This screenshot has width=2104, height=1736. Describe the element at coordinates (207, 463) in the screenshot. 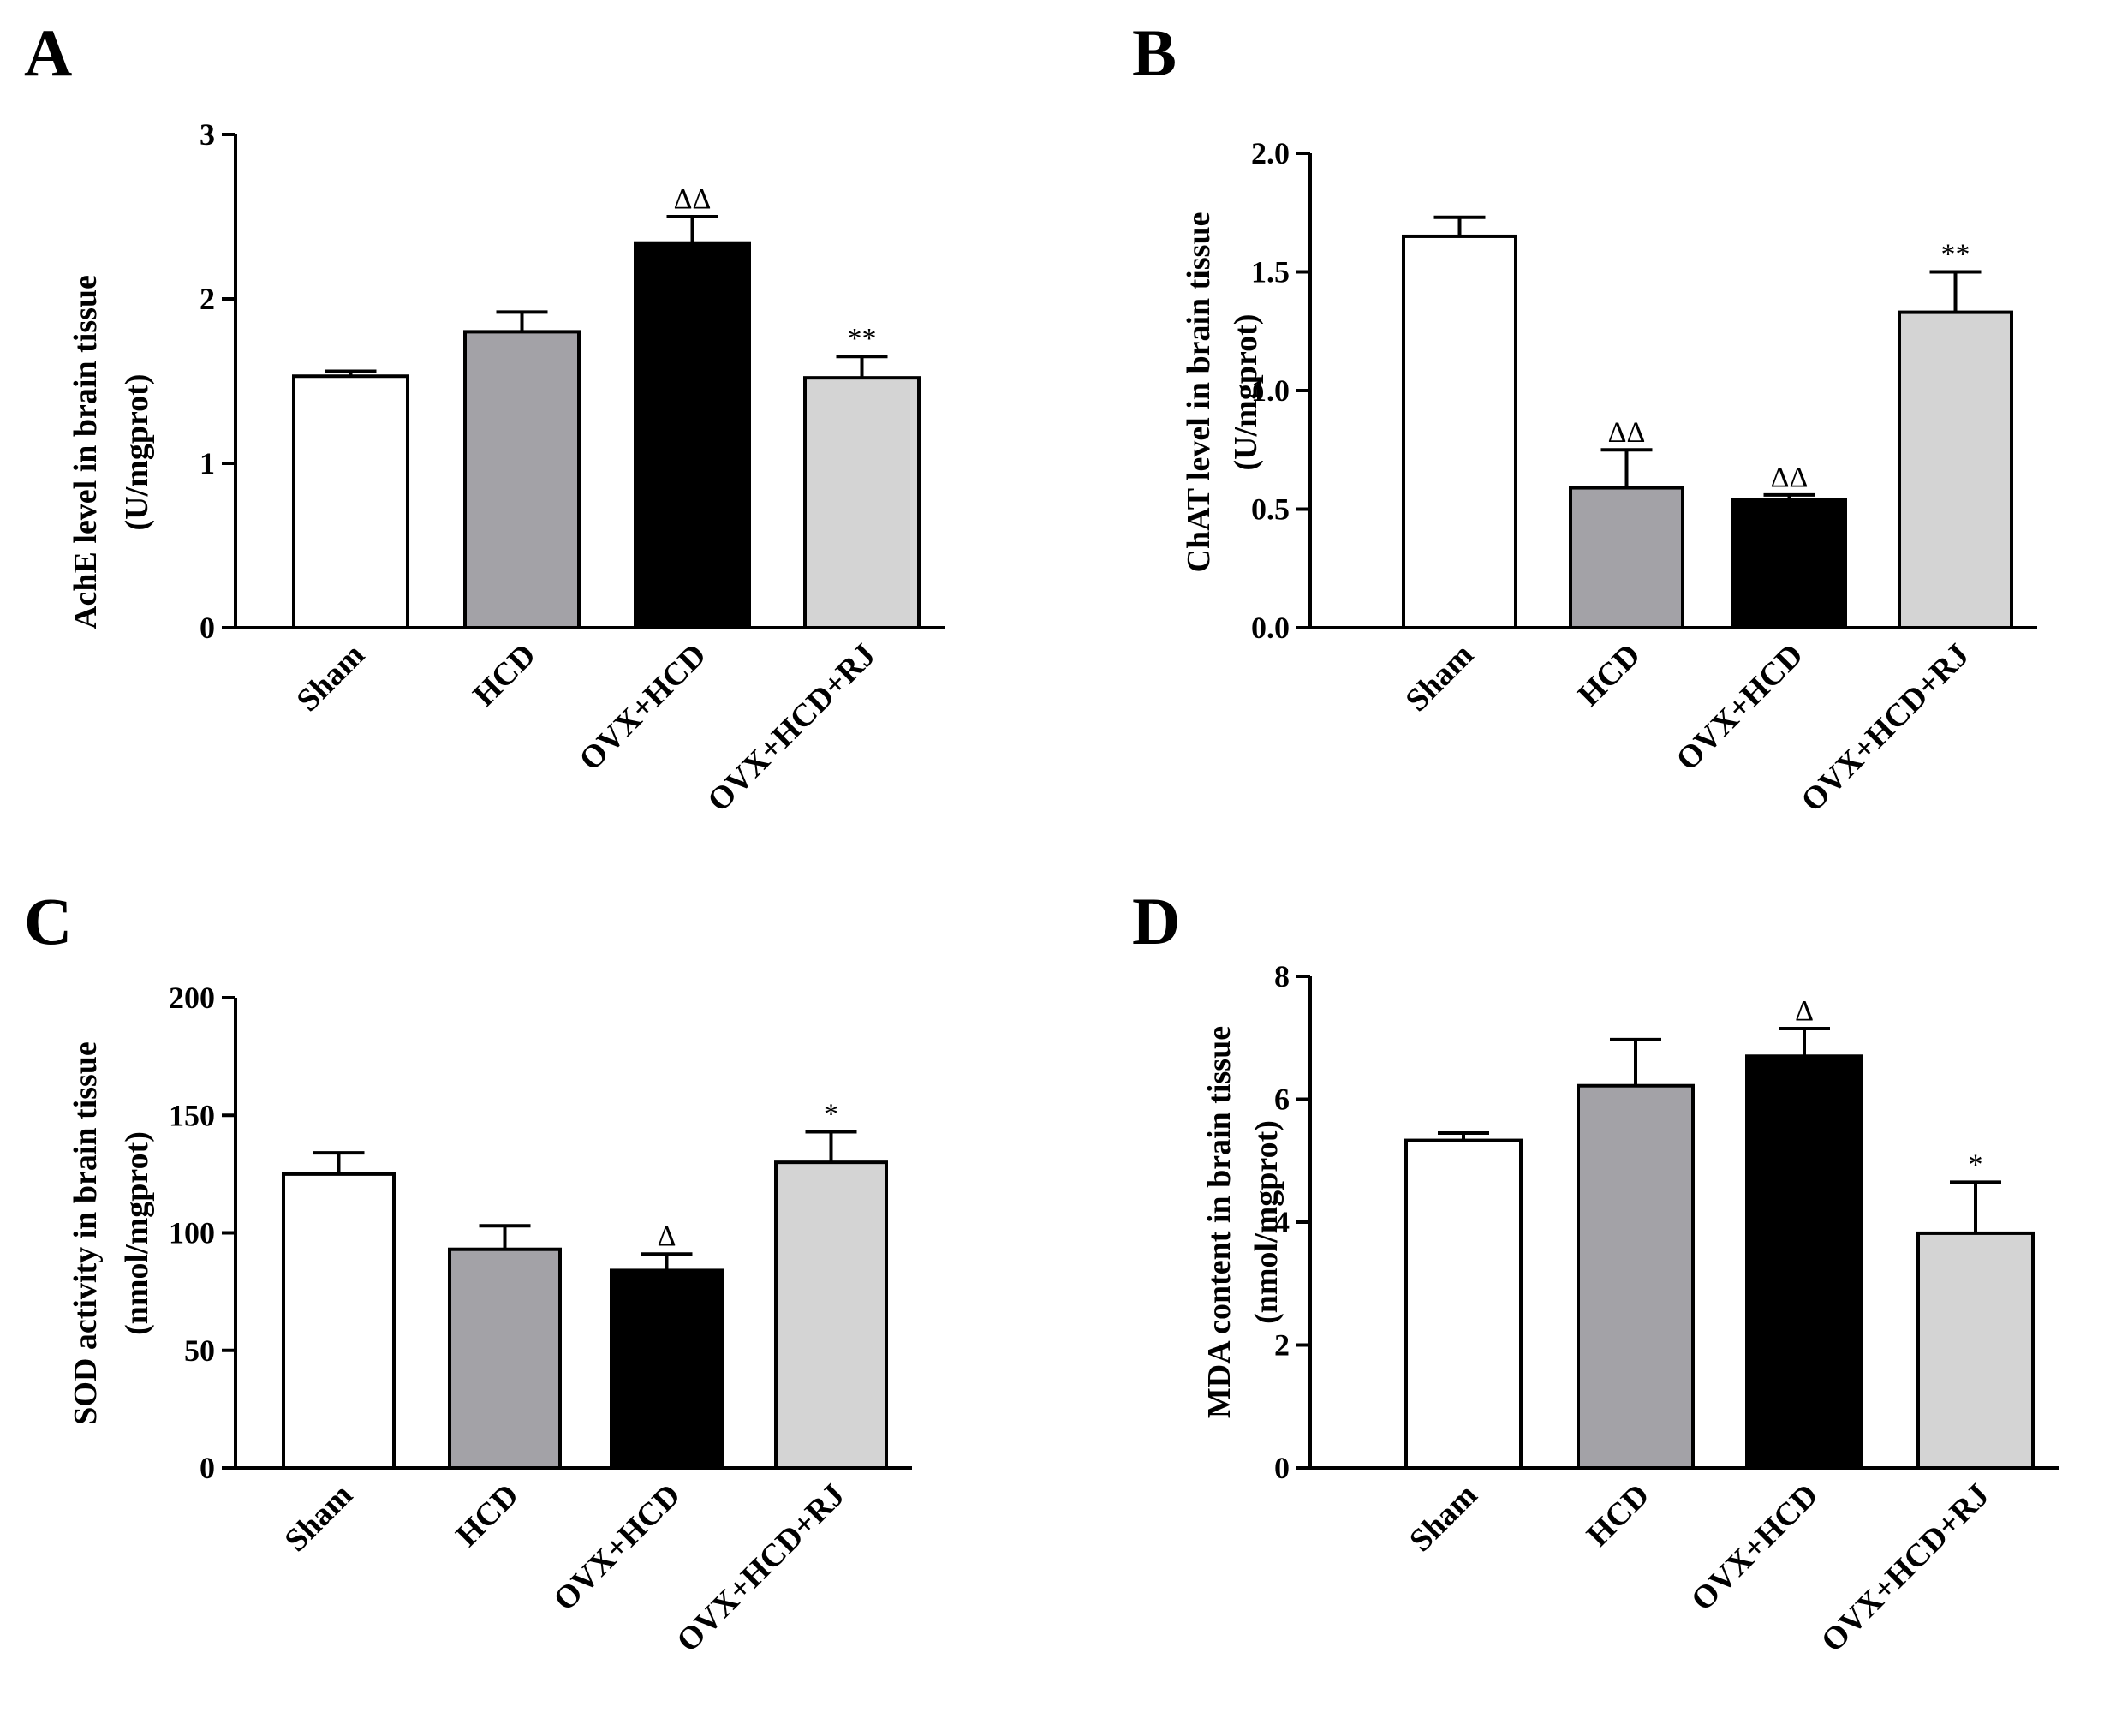

I see `y-tick-label: 1` at that location.